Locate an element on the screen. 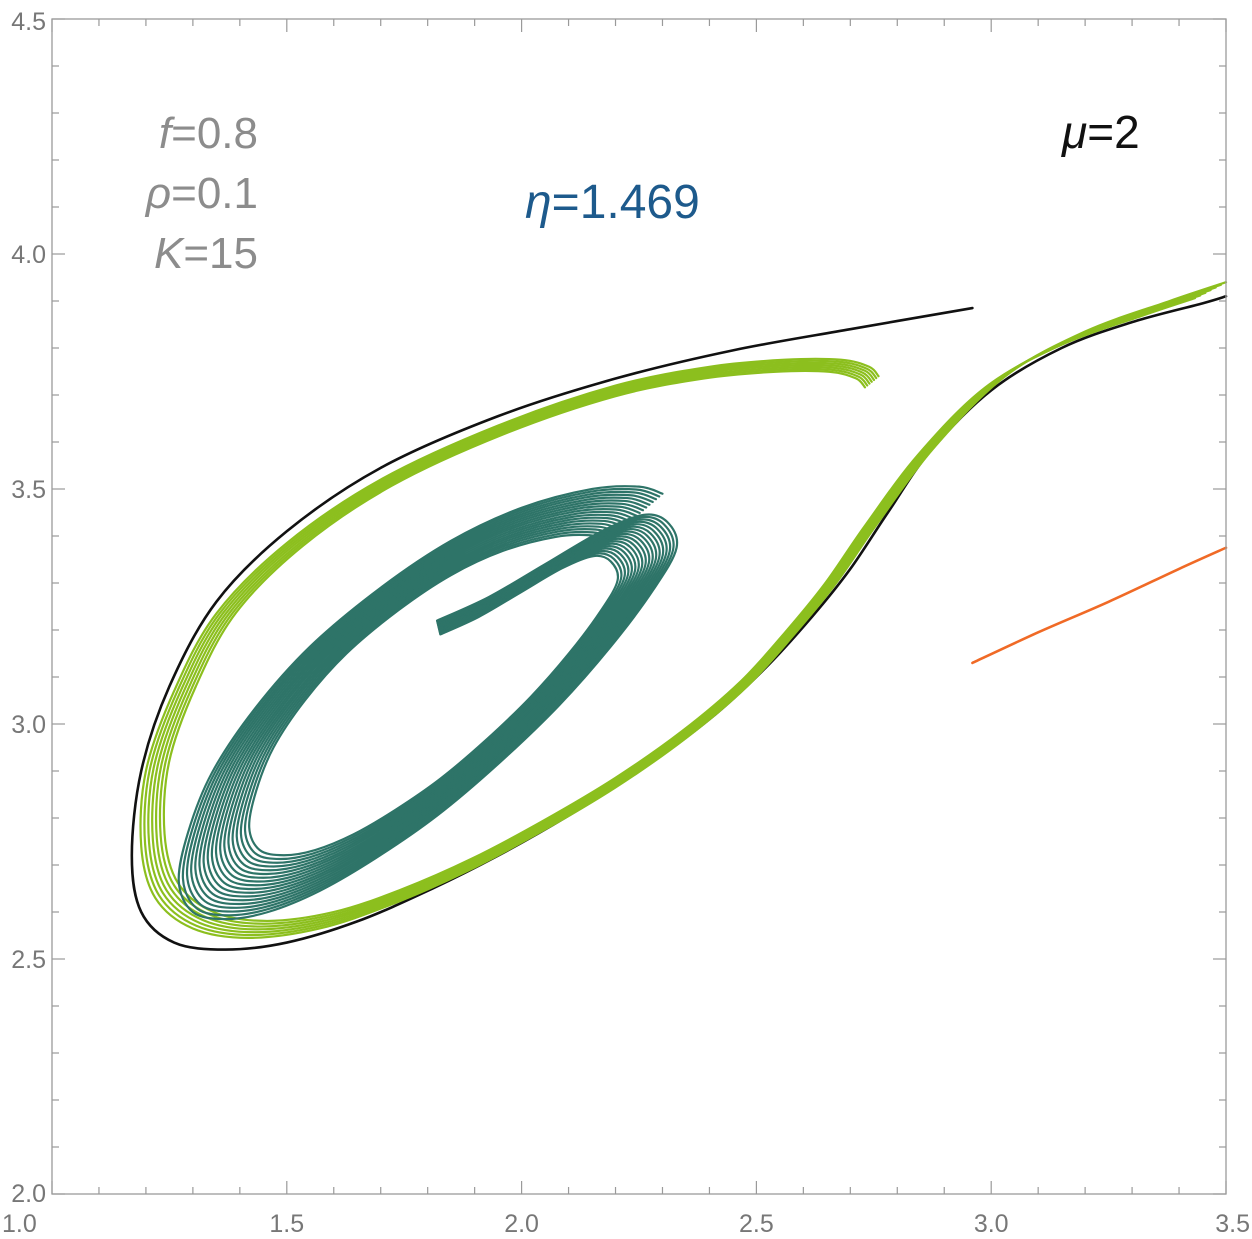 The image size is (1252, 1239). series-orbit-inner is located at coordinates (428, 703).